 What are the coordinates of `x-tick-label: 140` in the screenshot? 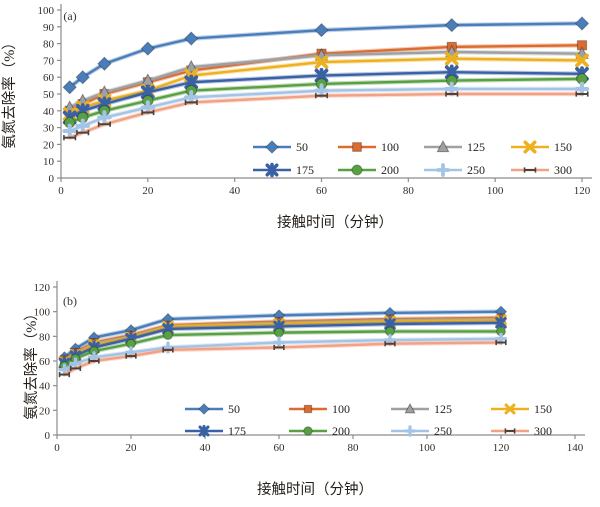 It's located at (575, 448).